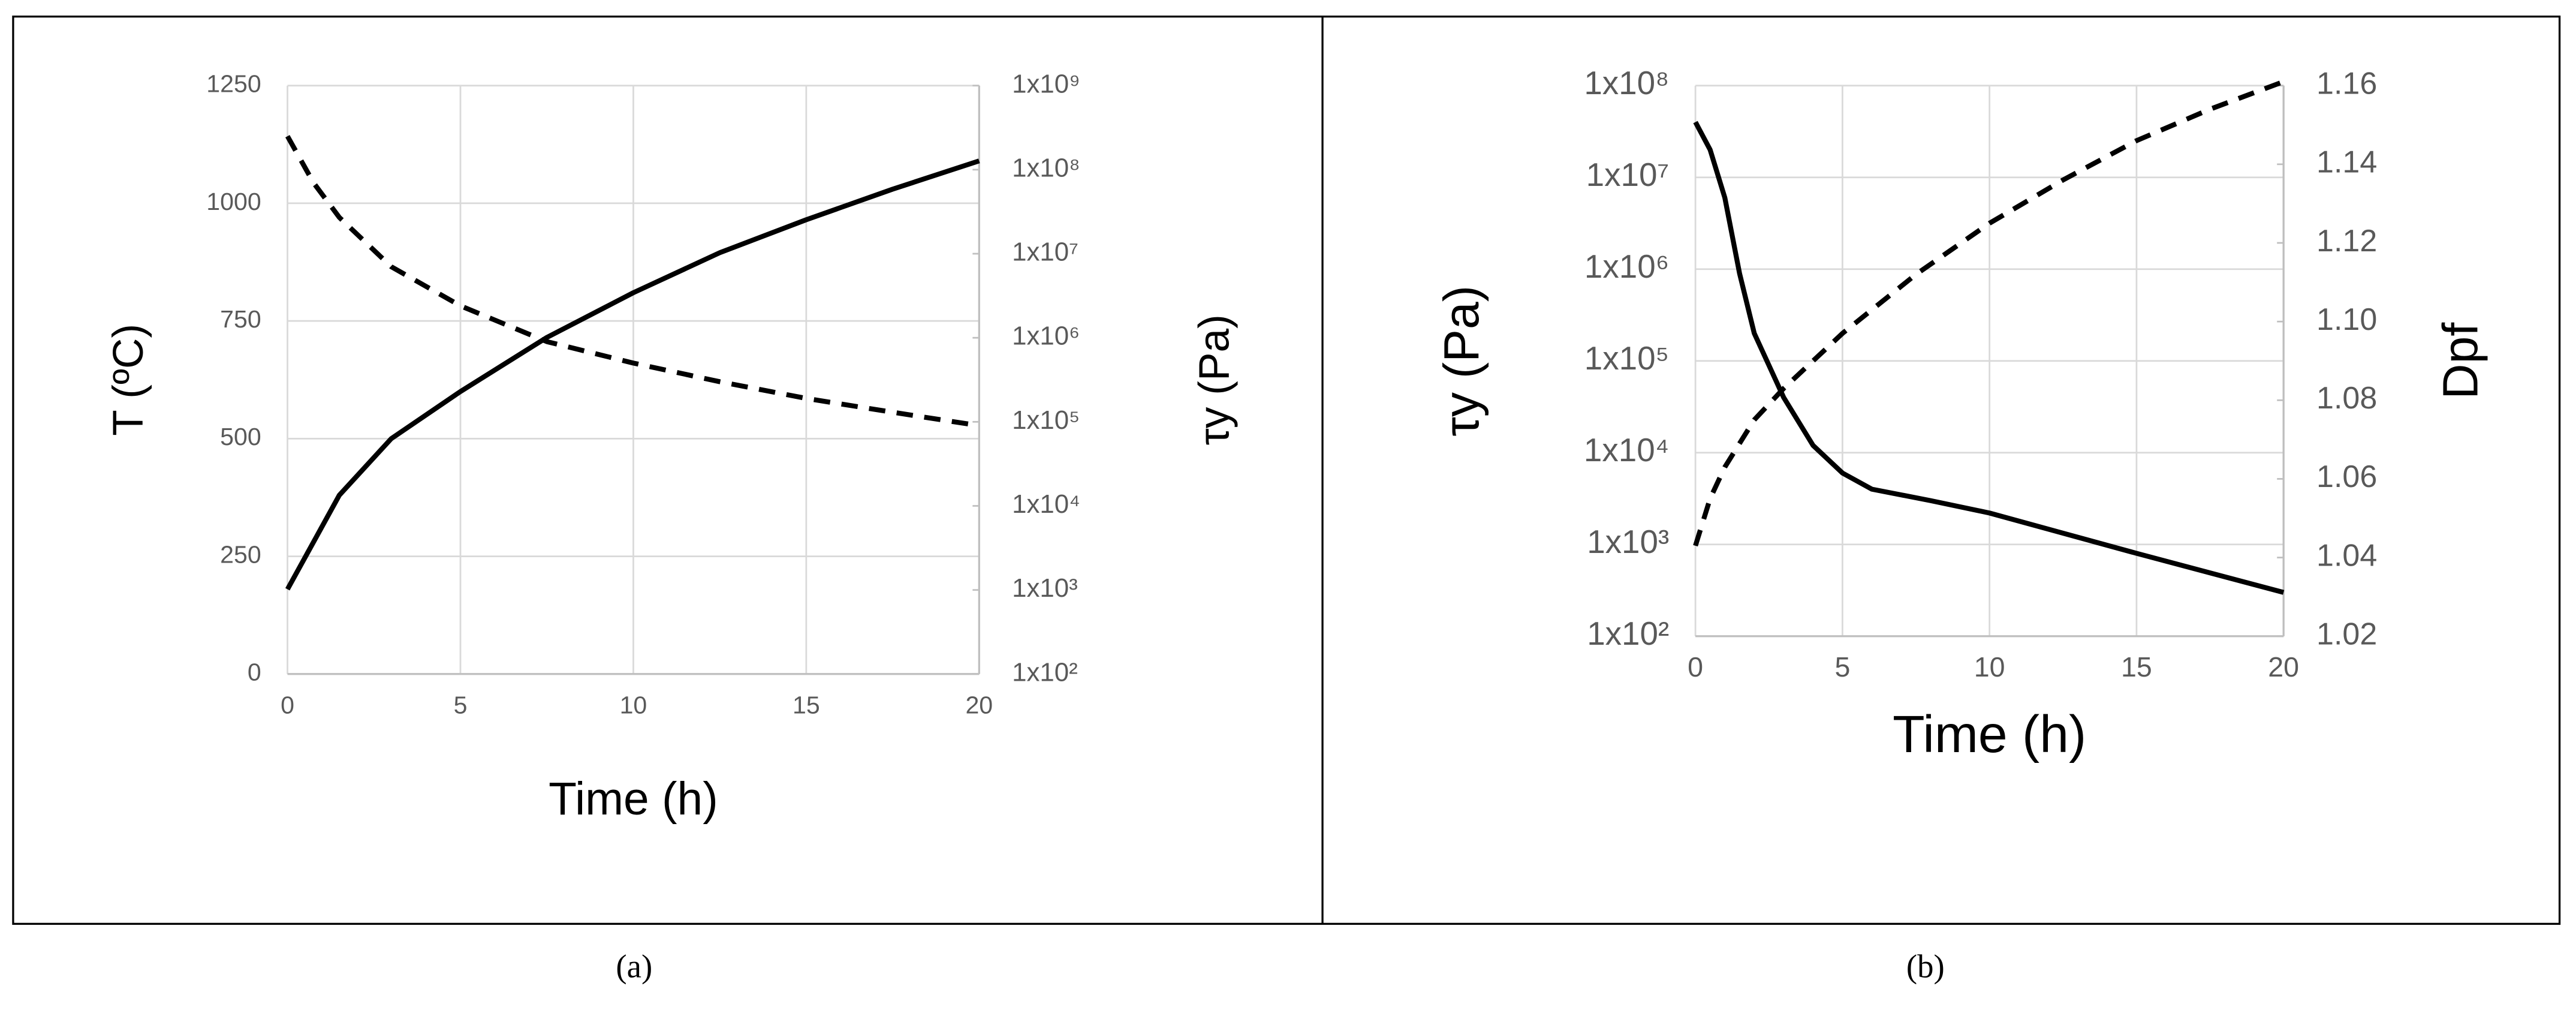  Describe the element at coordinates (1046, 420) in the screenshot. I see `y2-tick-label: 1x10⁵` at that location.